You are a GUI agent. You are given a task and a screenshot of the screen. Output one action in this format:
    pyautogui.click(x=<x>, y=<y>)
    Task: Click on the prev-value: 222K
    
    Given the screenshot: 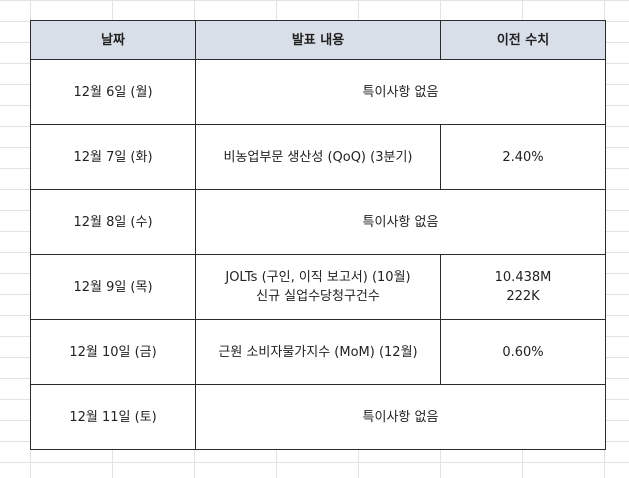 What is the action you would take?
    pyautogui.click(x=523, y=296)
    